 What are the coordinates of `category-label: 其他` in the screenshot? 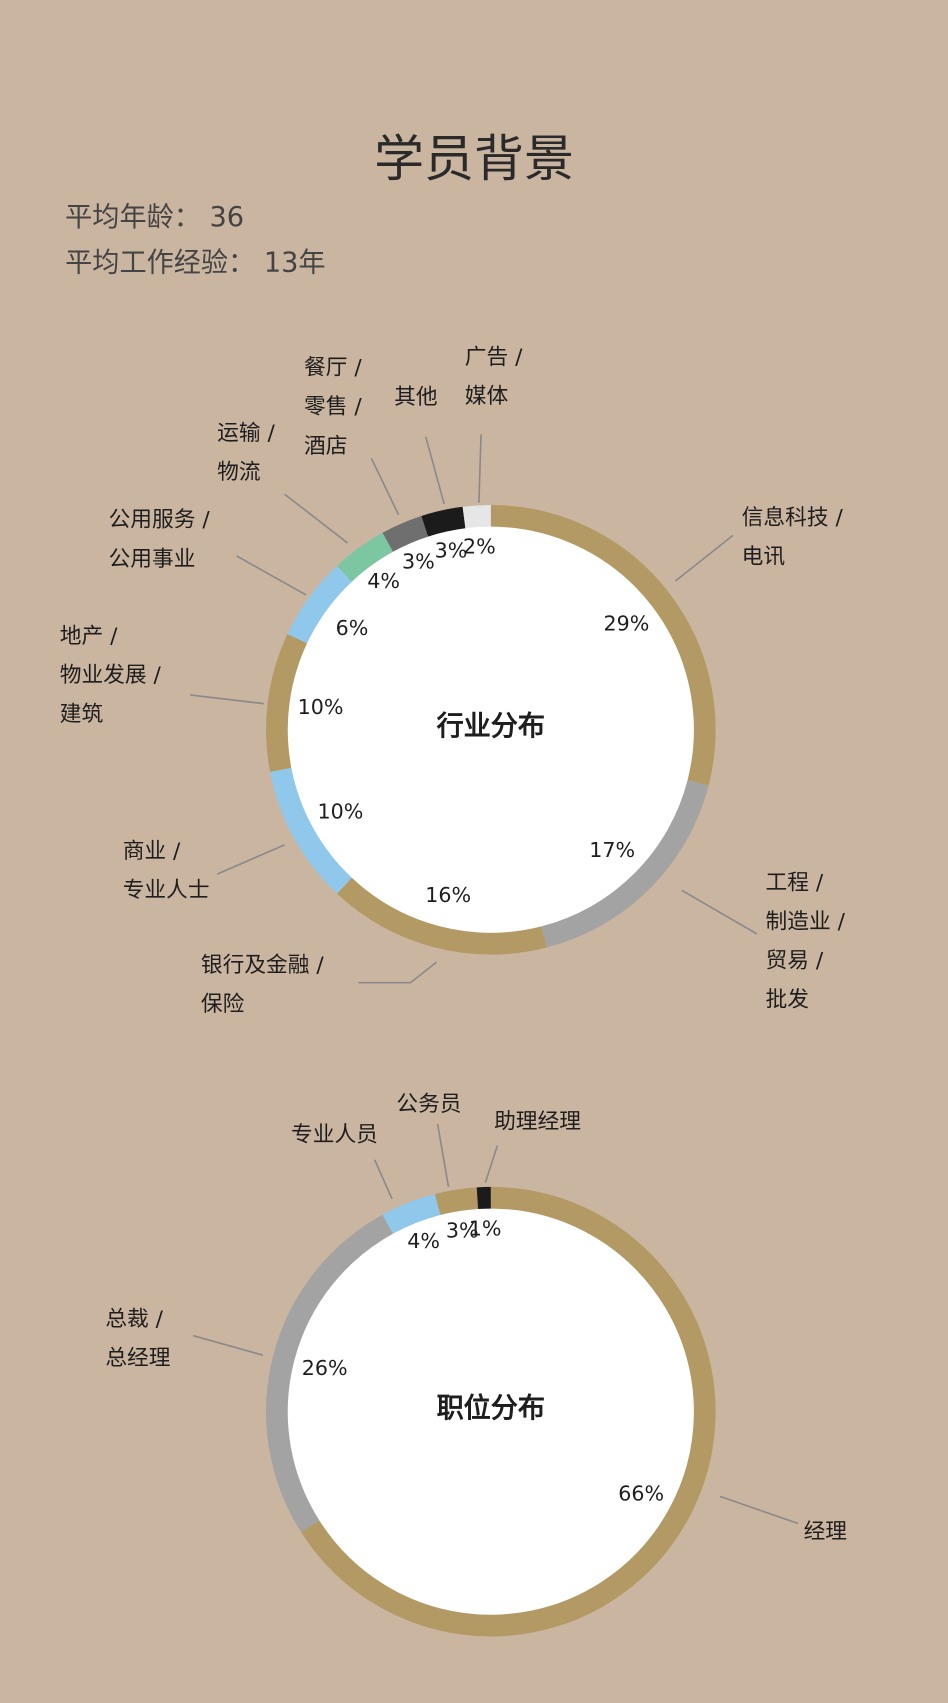 It's located at (416, 396).